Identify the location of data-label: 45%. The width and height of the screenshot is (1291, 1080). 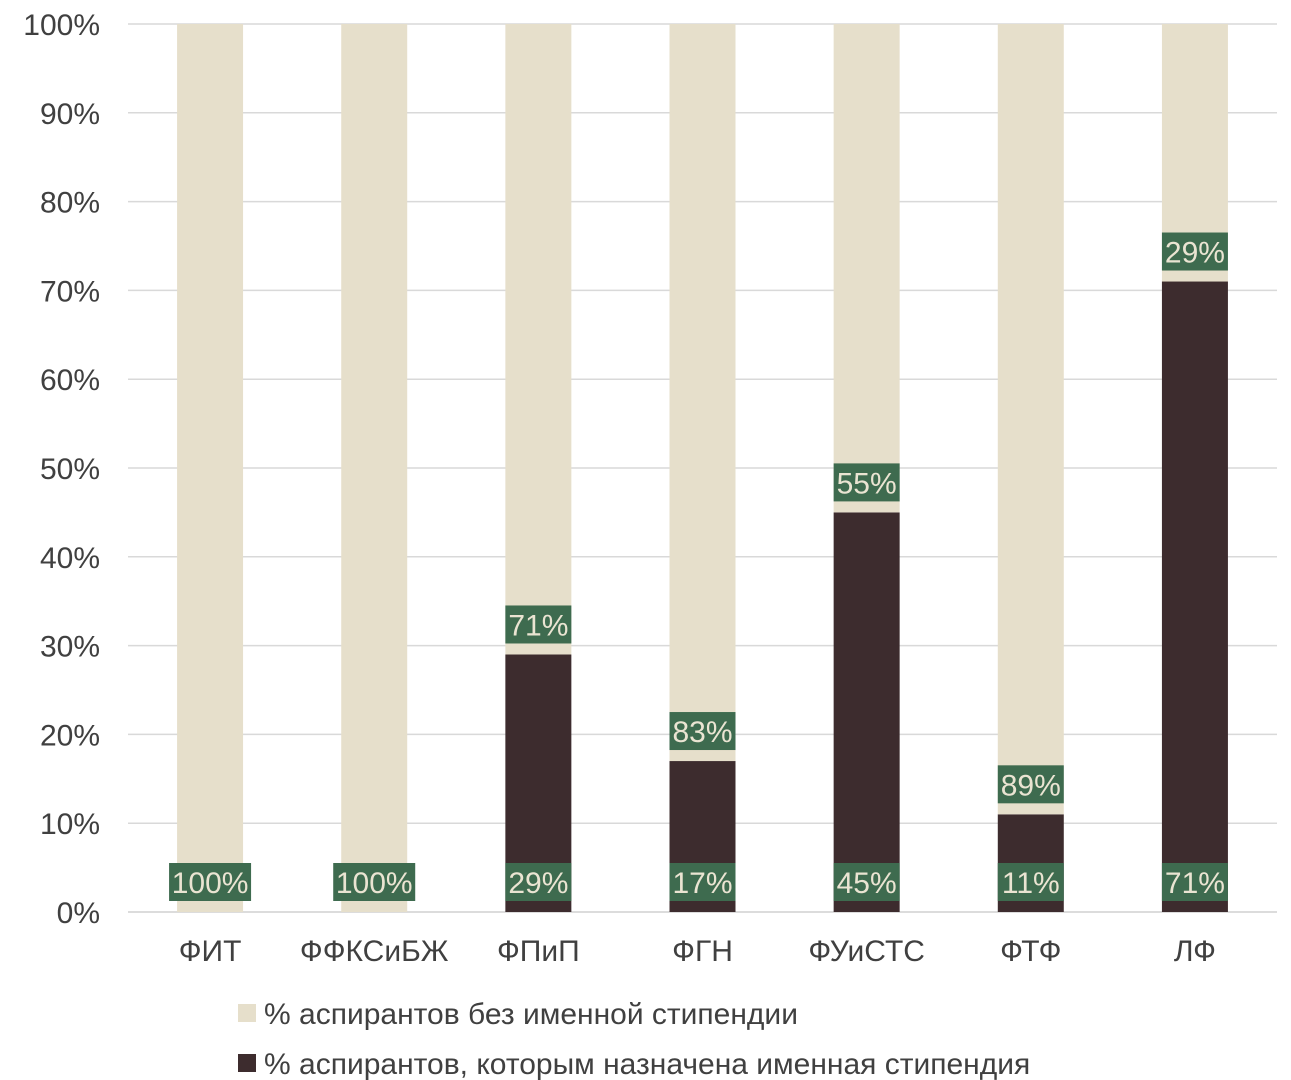
(867, 883).